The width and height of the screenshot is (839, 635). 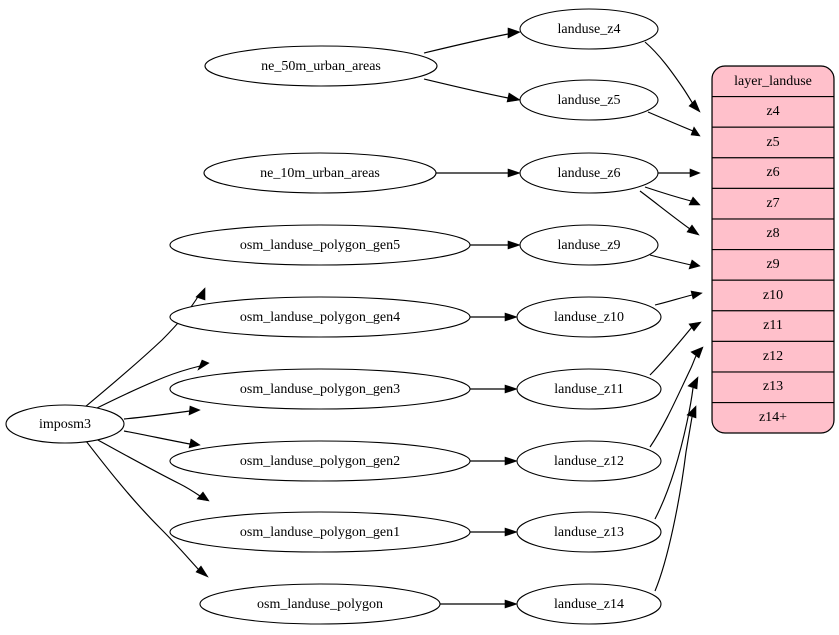 I want to click on edge-z4-row-z4, so click(x=672, y=77).